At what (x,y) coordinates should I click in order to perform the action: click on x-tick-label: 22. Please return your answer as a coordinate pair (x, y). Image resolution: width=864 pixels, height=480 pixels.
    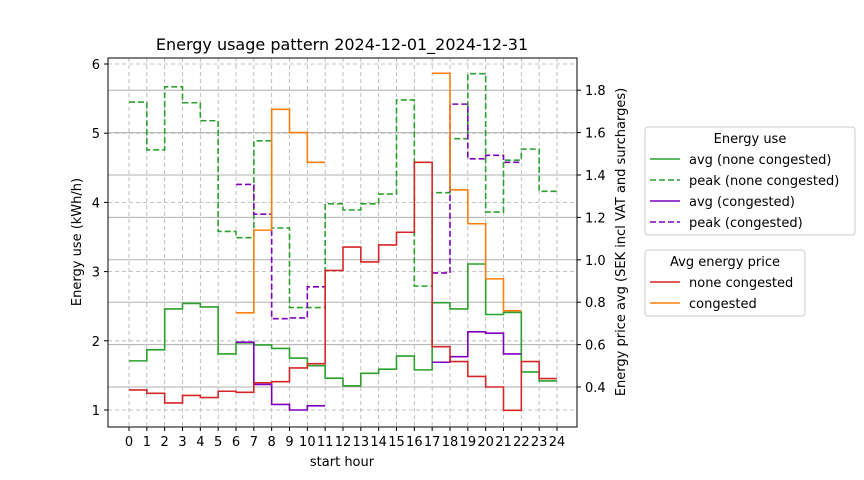
    Looking at the image, I should click on (521, 442).